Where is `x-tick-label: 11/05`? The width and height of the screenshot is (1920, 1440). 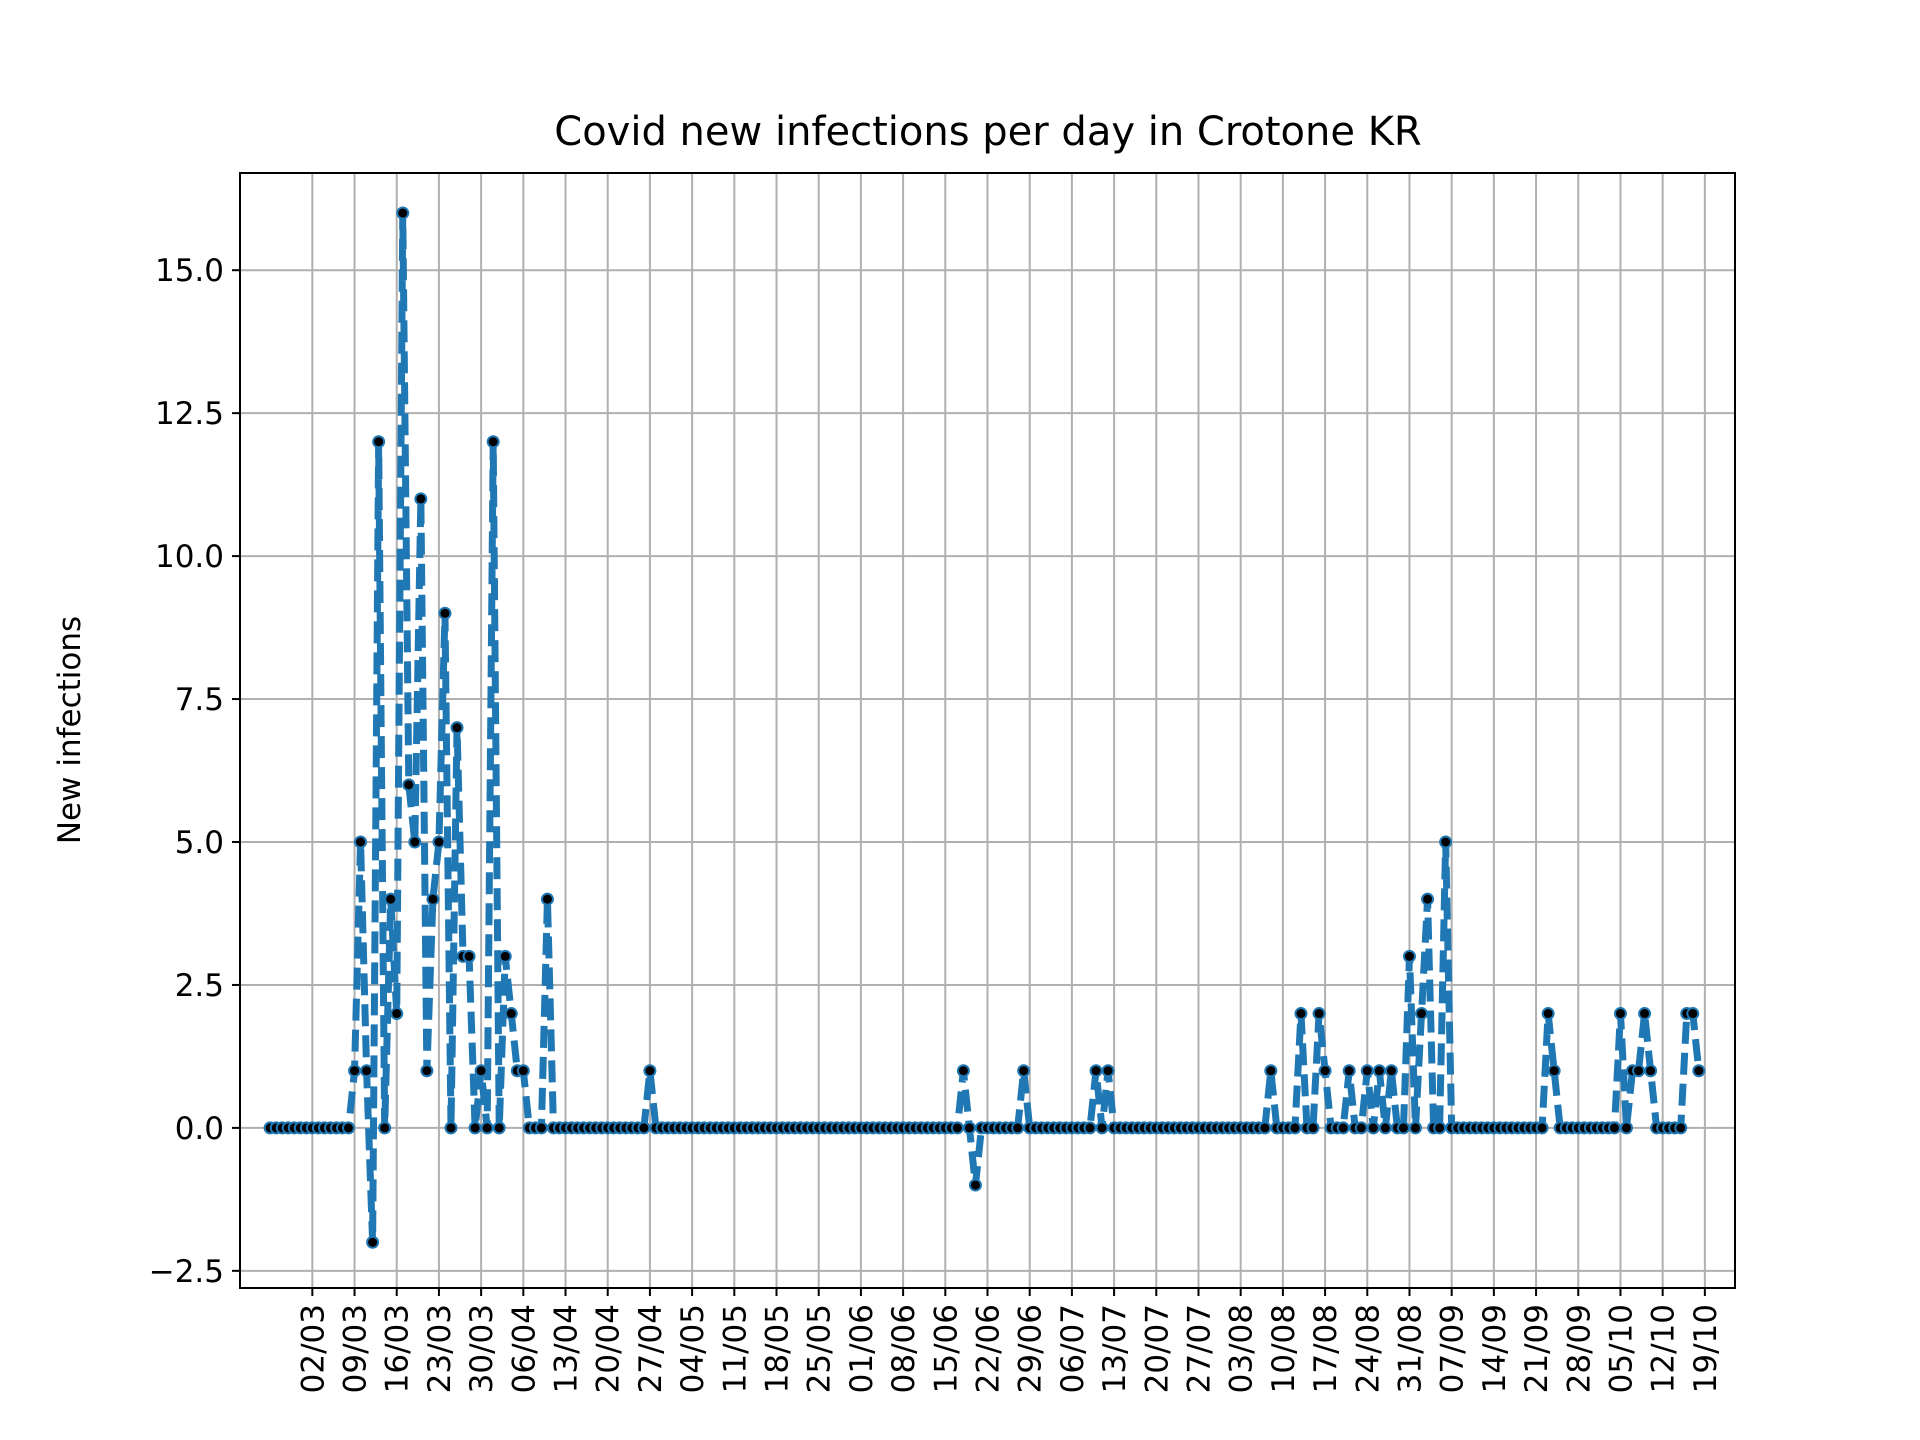
x-tick-label: 11/05 is located at coordinates (735, 1348).